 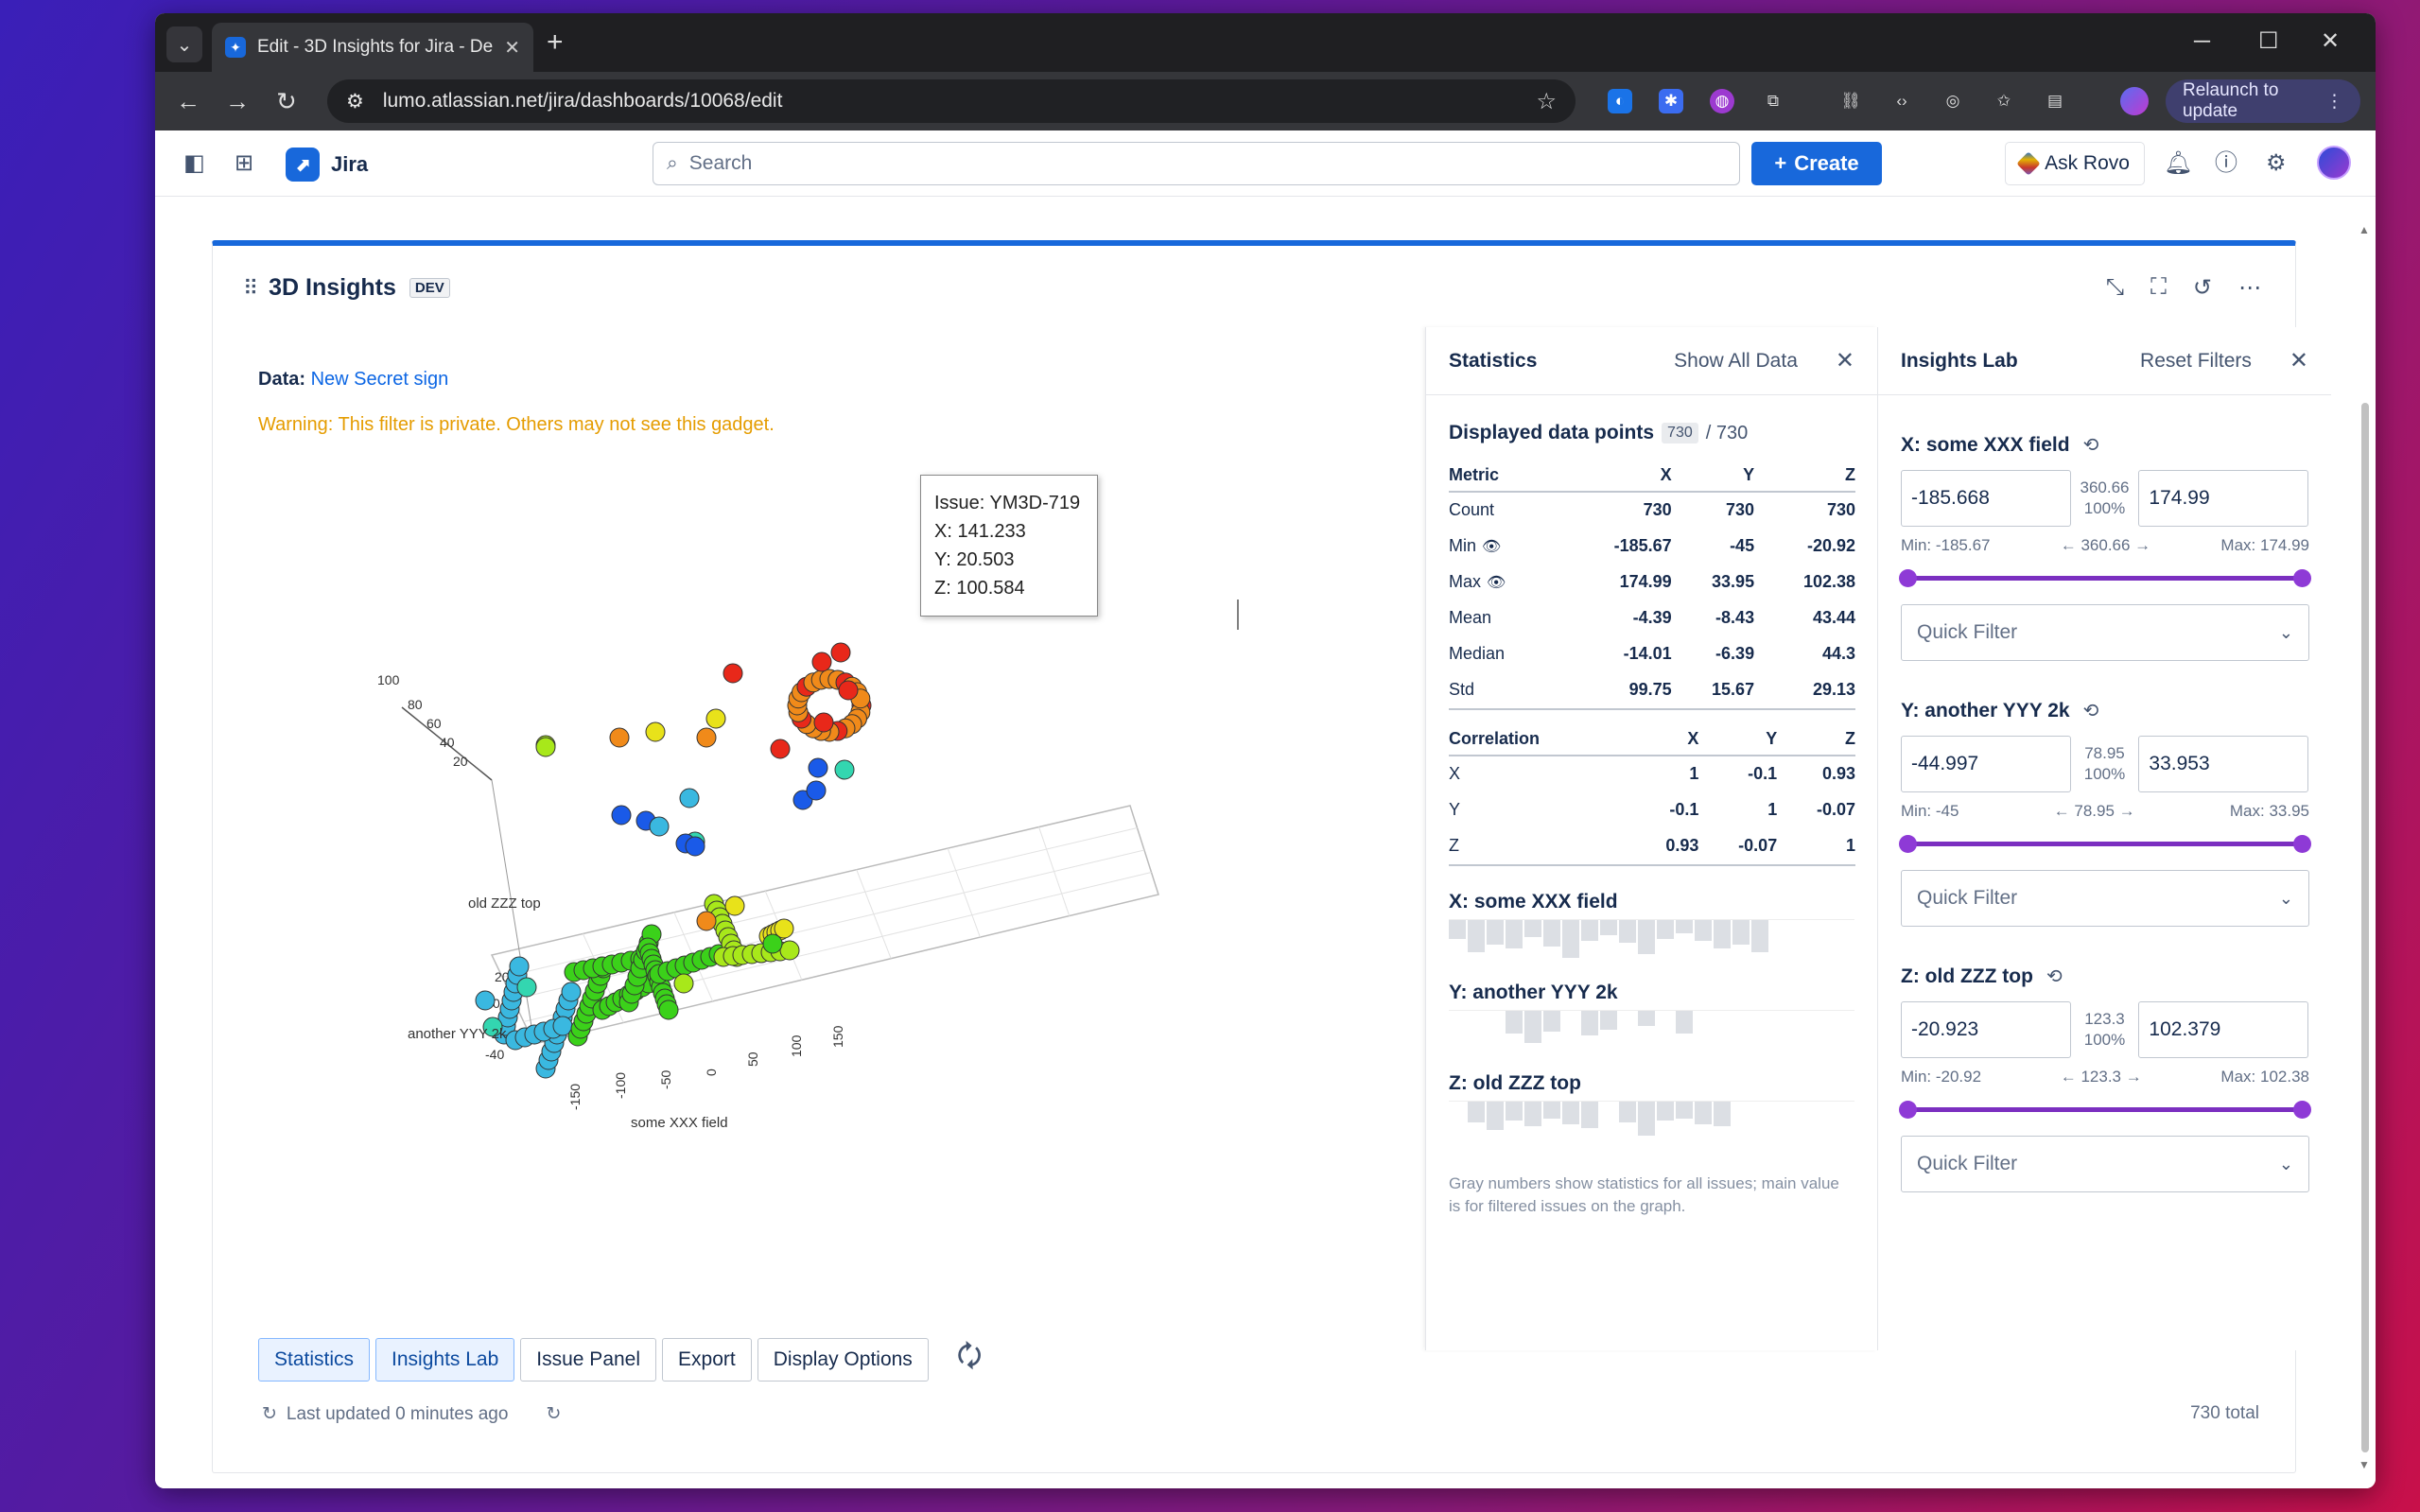 I want to click on jira-logo: ⬈ Jira, so click(x=327, y=165).